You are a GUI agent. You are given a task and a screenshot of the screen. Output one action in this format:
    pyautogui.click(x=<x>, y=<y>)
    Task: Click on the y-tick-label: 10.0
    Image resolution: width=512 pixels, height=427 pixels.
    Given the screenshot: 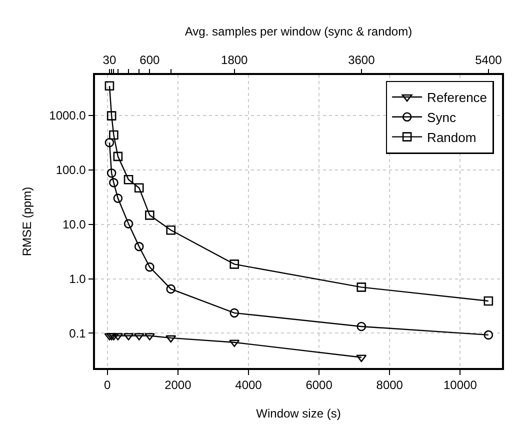 What is the action you would take?
    pyautogui.click(x=74, y=224)
    